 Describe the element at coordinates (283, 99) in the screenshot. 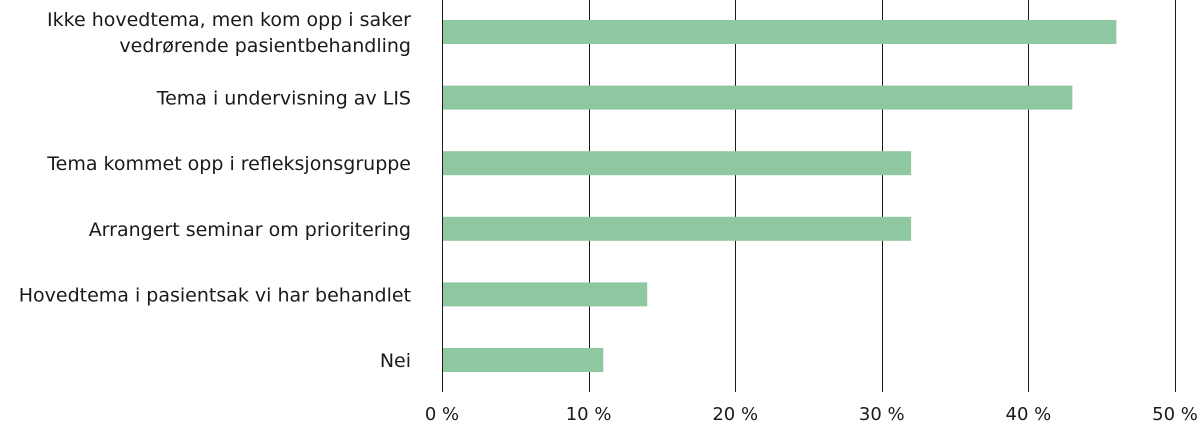

I see `category-label: Tema i undervisning av LIS` at that location.